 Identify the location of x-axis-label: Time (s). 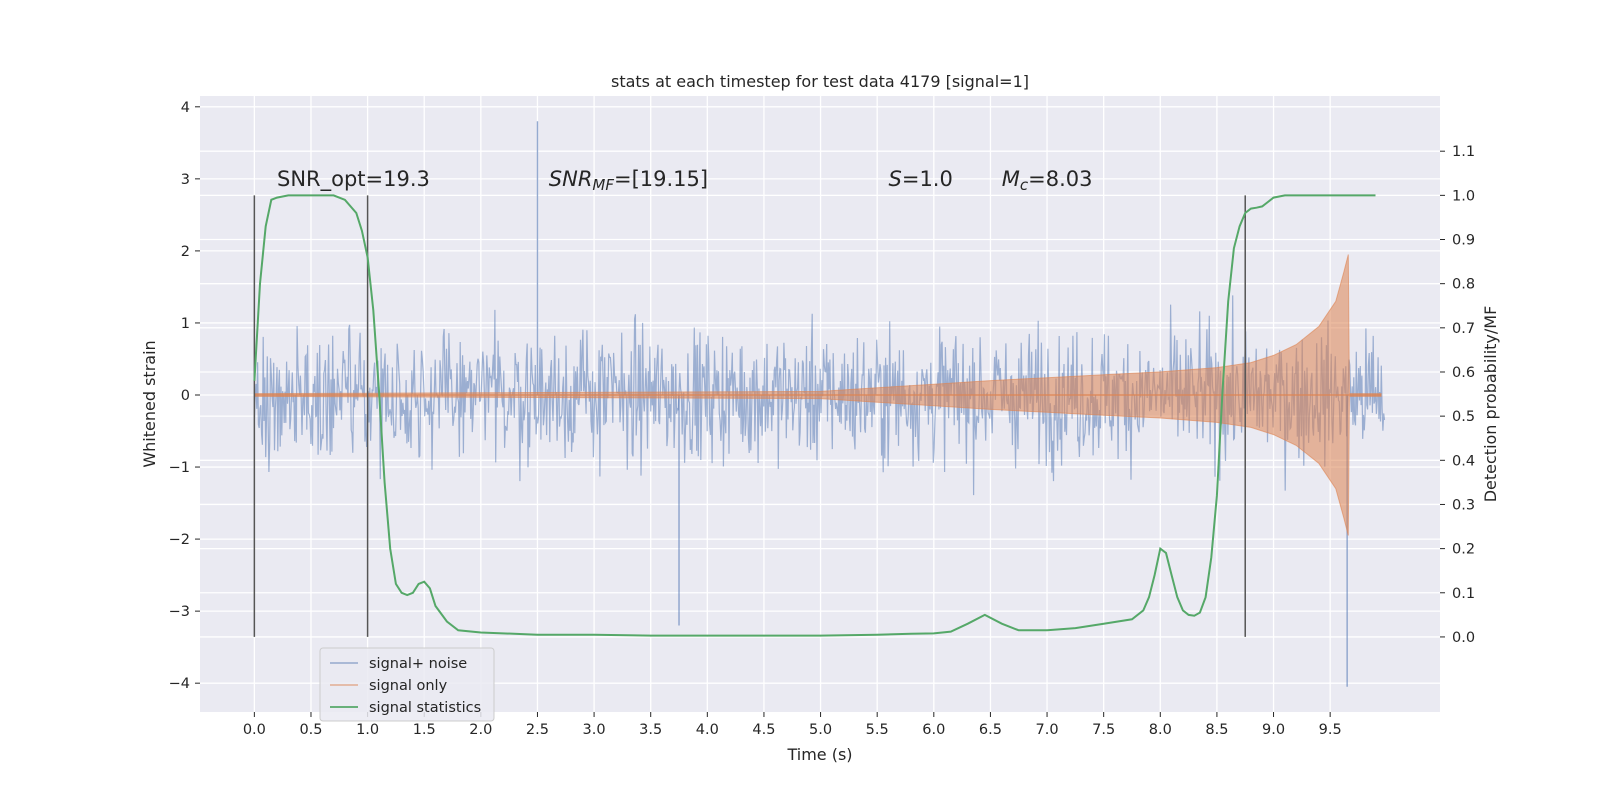
(819, 754).